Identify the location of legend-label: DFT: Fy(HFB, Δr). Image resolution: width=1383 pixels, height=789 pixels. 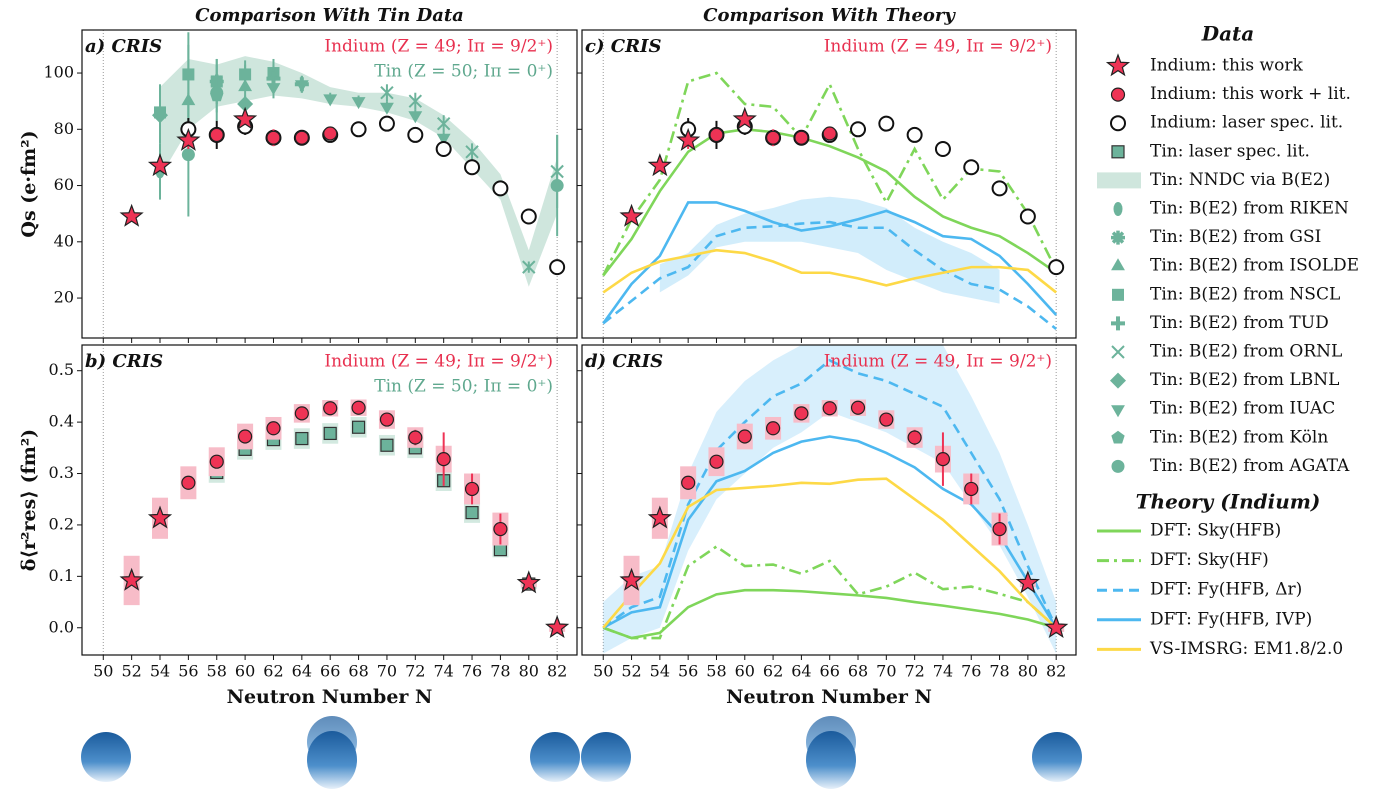
(1226, 590).